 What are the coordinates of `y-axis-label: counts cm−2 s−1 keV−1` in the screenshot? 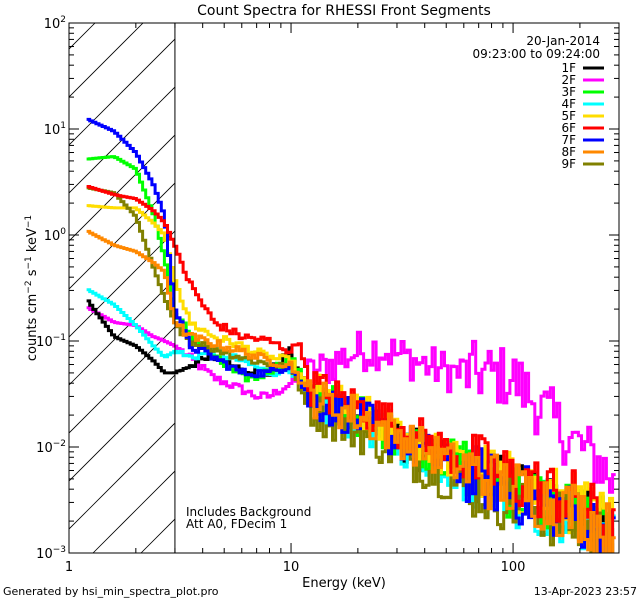 It's located at (32, 288).